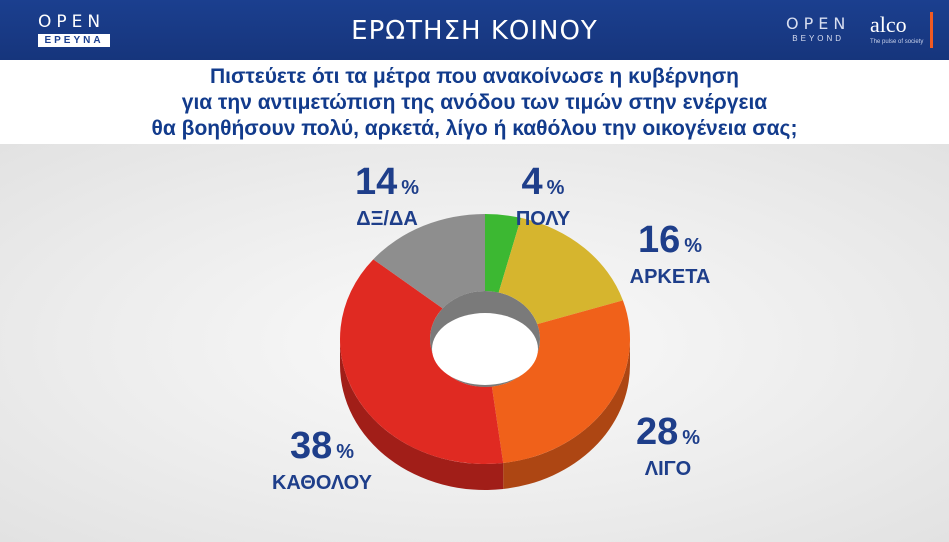 Image resolution: width=949 pixels, height=542 pixels. I want to click on label-arketa-value: 16%, so click(670, 240).